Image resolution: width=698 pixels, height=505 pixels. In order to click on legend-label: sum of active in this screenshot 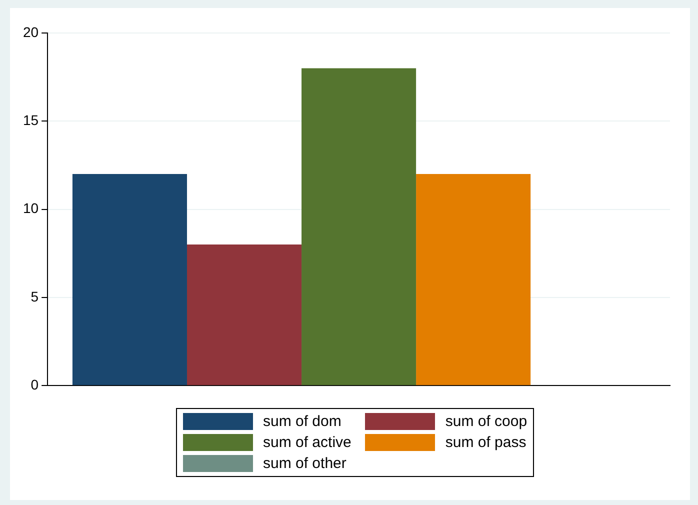, I will do `click(307, 442)`.